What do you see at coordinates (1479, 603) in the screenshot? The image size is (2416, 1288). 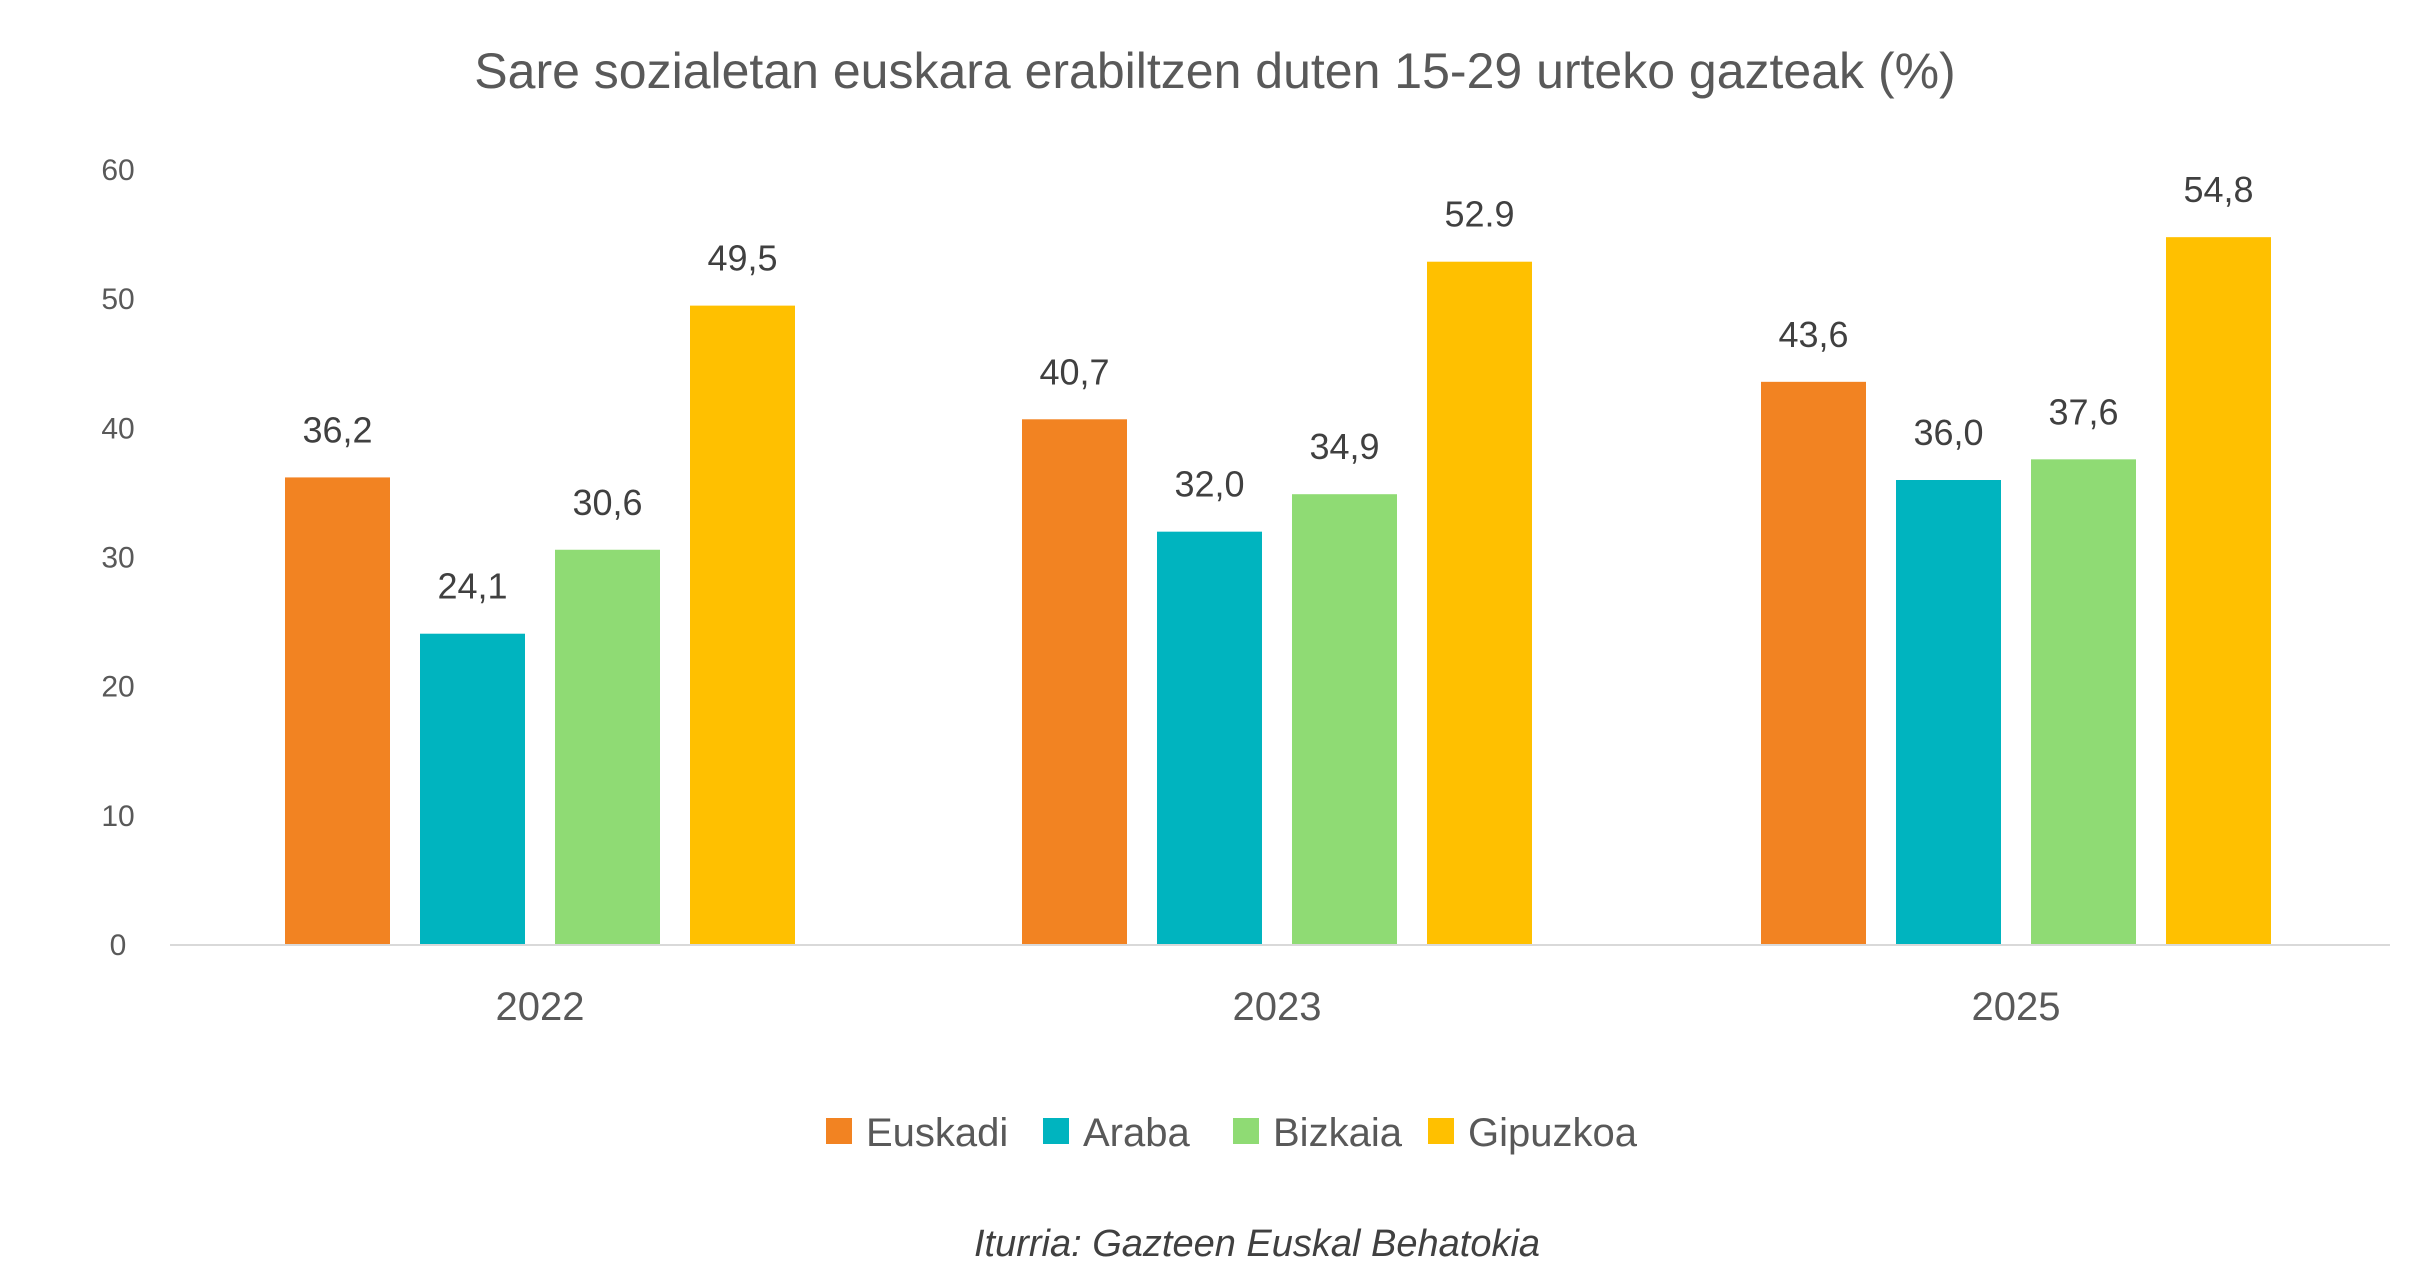 I see `bar-gipuzkoa-2023` at bounding box center [1479, 603].